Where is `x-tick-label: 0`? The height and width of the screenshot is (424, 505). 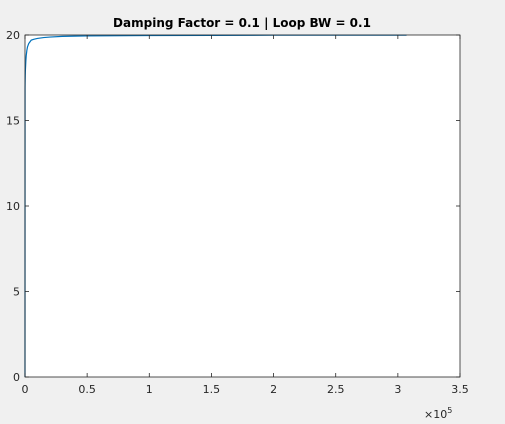
x-tick-label: 0 is located at coordinates (25, 389).